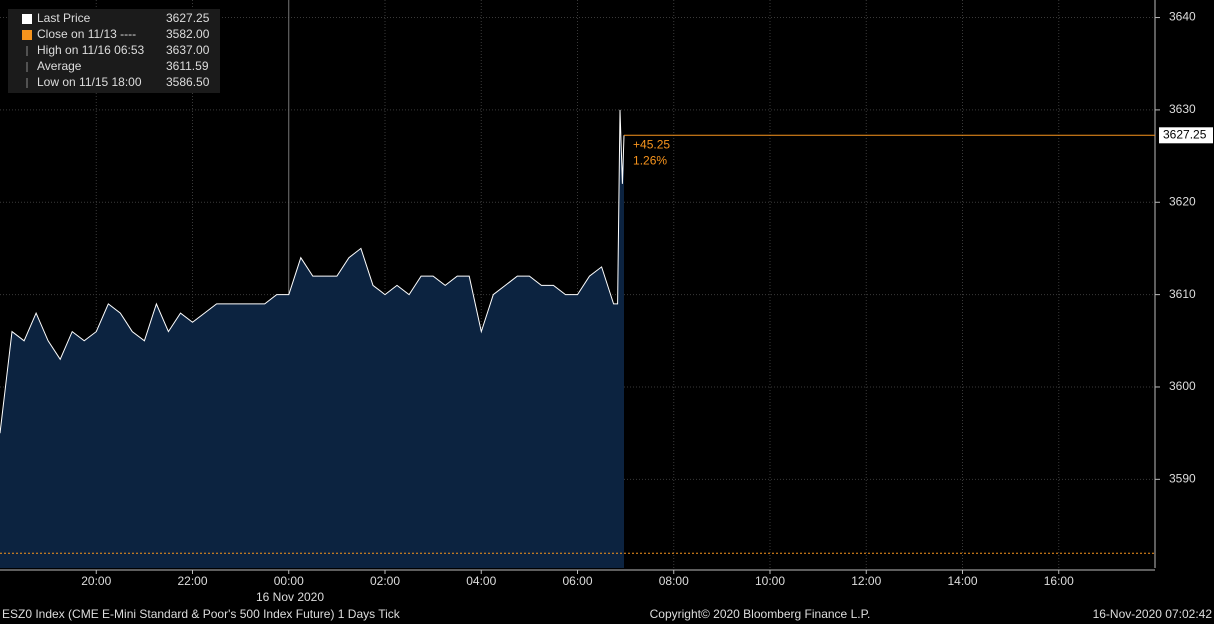 The width and height of the screenshot is (1214, 624). I want to click on x-tick-label: 14:00, so click(962, 581).